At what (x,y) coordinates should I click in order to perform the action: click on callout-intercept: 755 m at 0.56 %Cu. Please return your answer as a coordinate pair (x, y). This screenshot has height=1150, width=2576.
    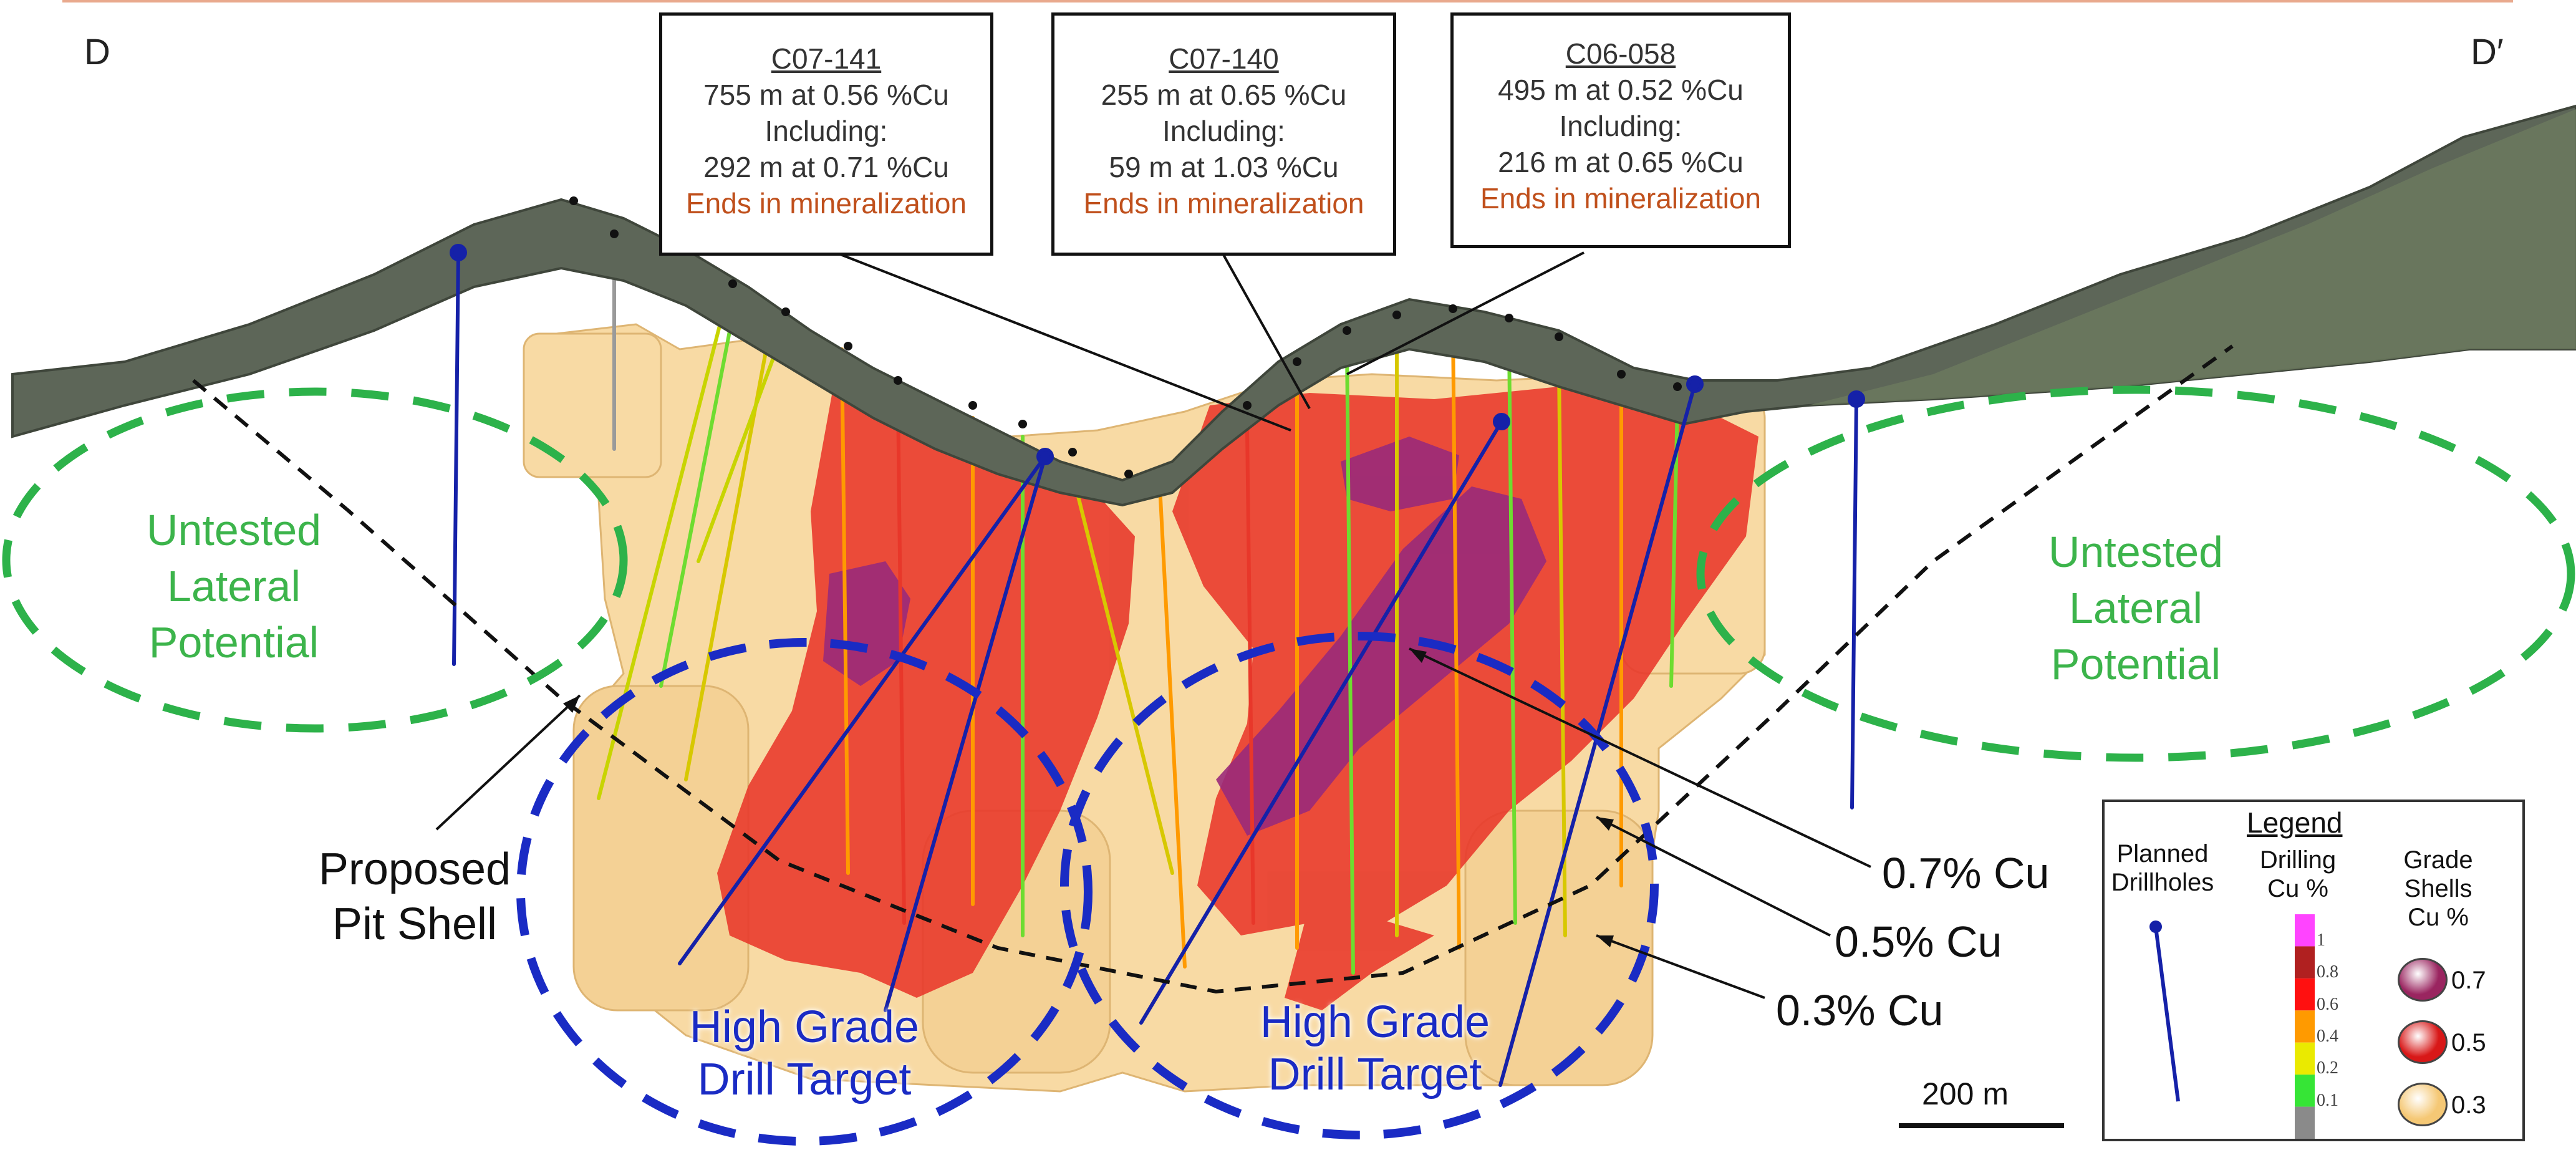
    Looking at the image, I should click on (826, 95).